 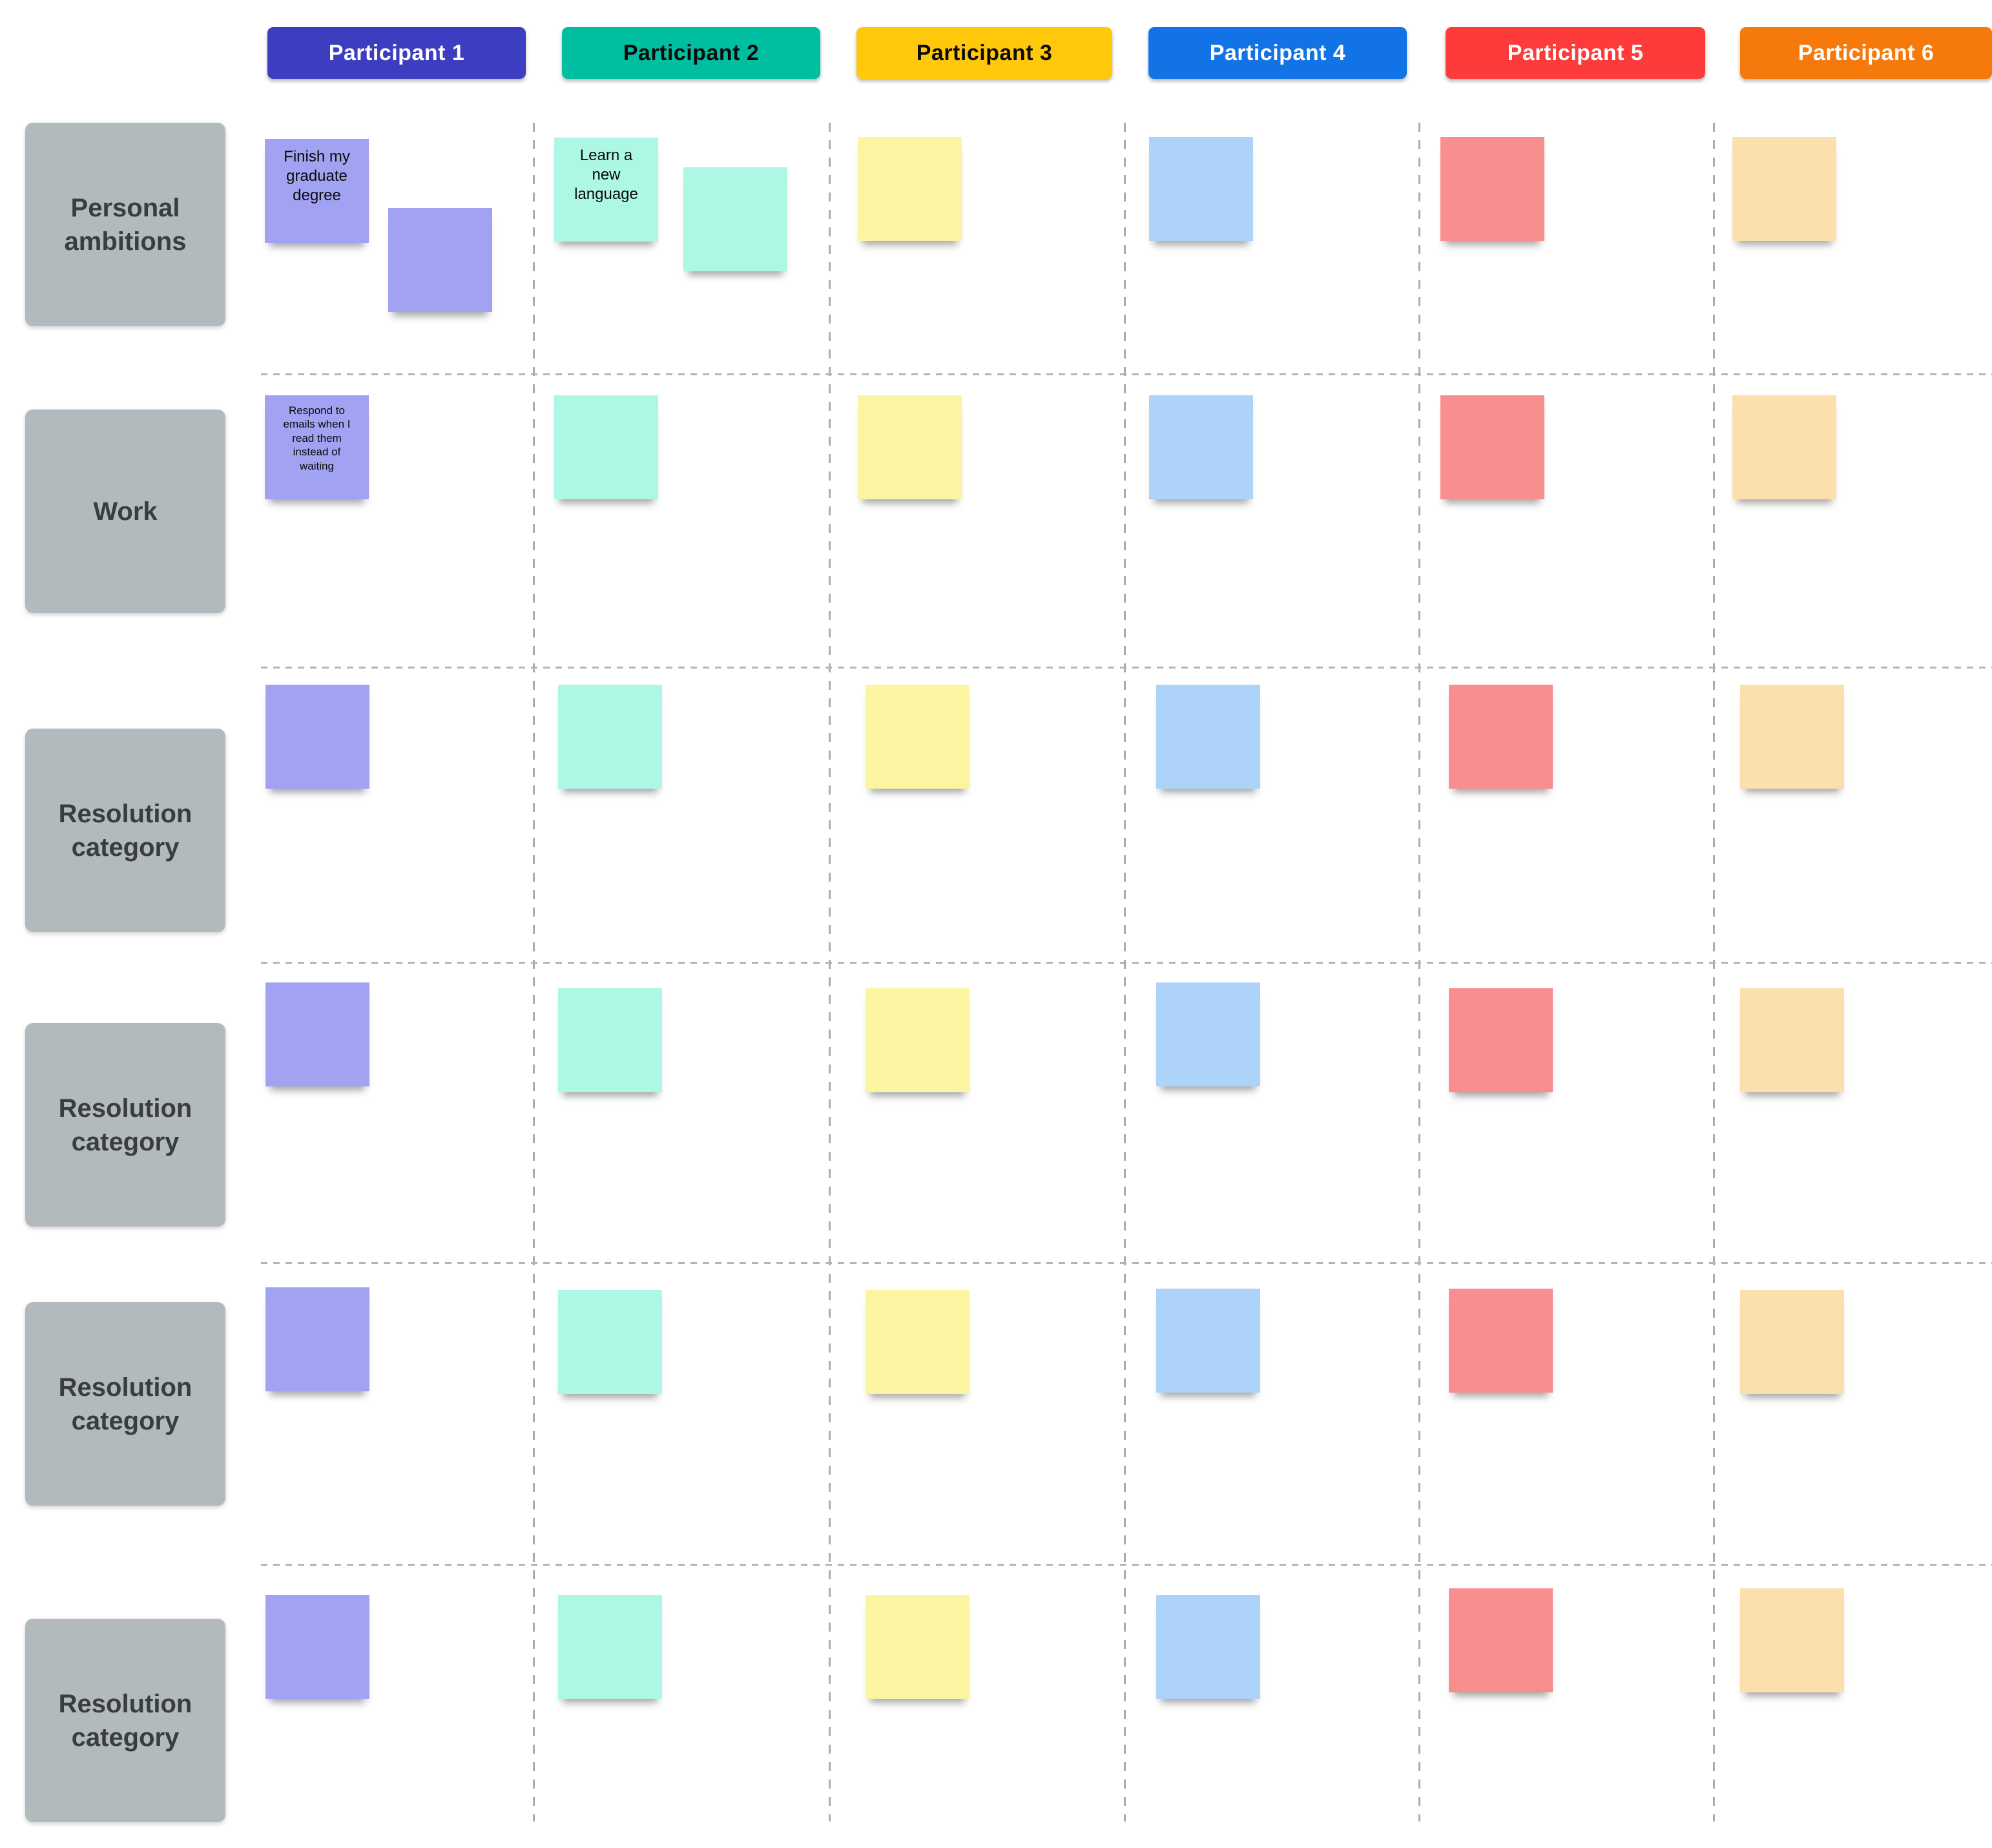 I want to click on column-header-participant-1: Participant 1, so click(x=396, y=53).